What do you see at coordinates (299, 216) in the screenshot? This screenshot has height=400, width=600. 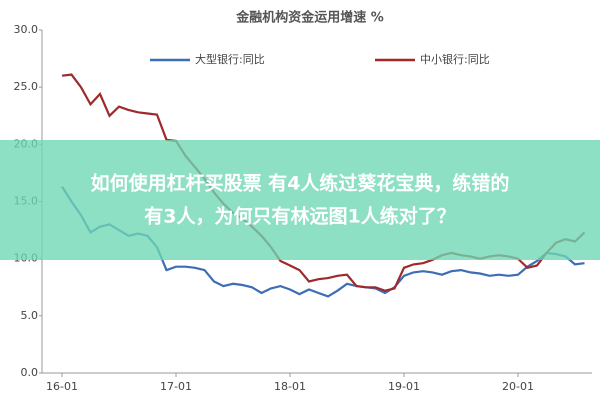 I see `banner-line: 有3人，为何只有林远图1人练对了？` at bounding box center [299, 216].